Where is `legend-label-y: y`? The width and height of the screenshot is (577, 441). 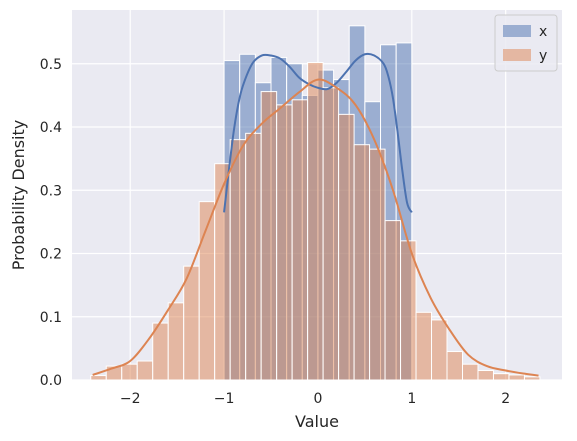
legend-label-y: y is located at coordinates (543, 56).